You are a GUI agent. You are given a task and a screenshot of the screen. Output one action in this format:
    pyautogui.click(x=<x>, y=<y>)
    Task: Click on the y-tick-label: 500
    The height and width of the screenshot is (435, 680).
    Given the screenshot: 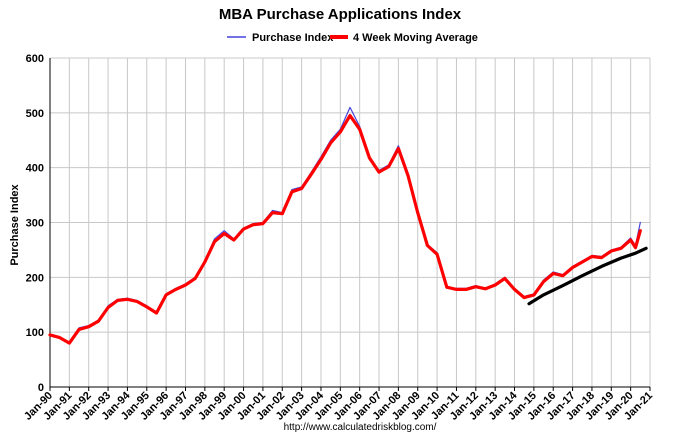 What is the action you would take?
    pyautogui.click(x=35, y=114)
    